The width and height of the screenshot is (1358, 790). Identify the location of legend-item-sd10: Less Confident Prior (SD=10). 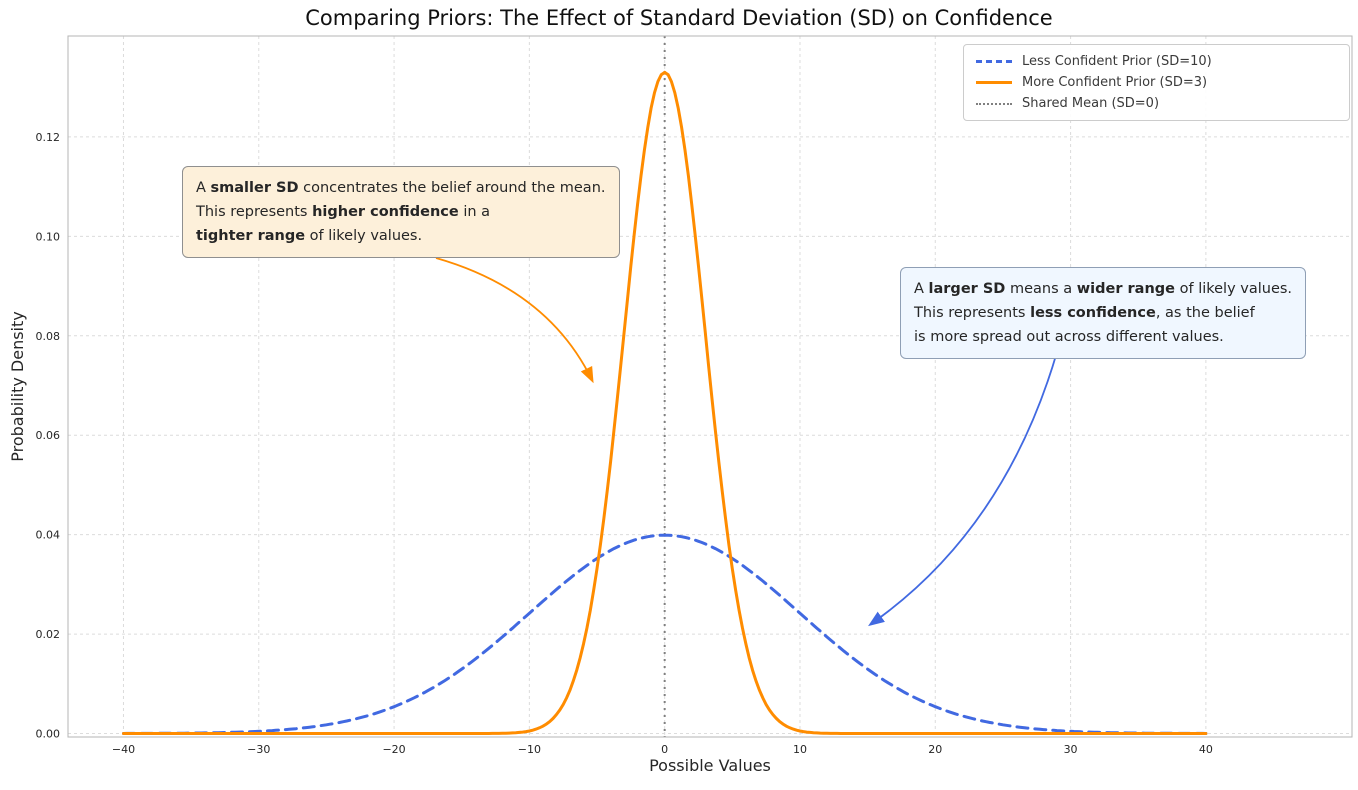
(1156, 61).